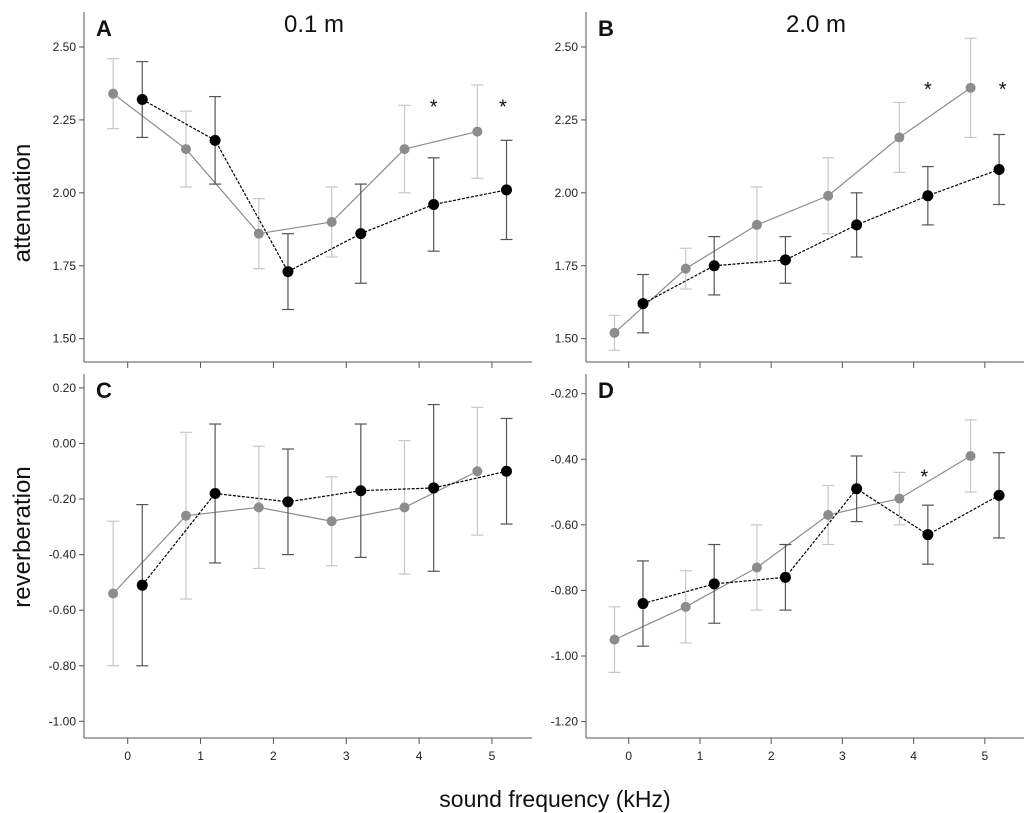  What do you see at coordinates (554, 799) in the screenshot?
I see `xlabel-sound-frequency: sound frequency (kHz)` at bounding box center [554, 799].